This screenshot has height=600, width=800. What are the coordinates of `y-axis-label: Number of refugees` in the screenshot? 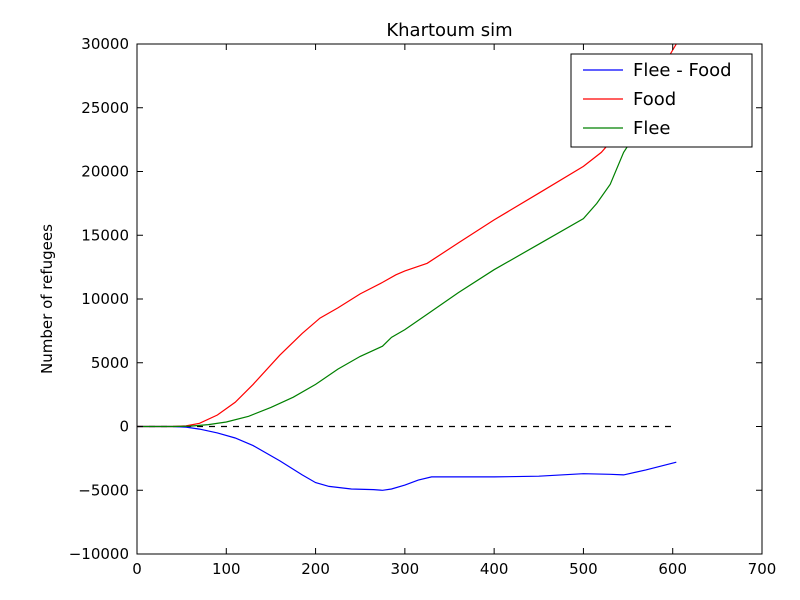 It's located at (47, 299).